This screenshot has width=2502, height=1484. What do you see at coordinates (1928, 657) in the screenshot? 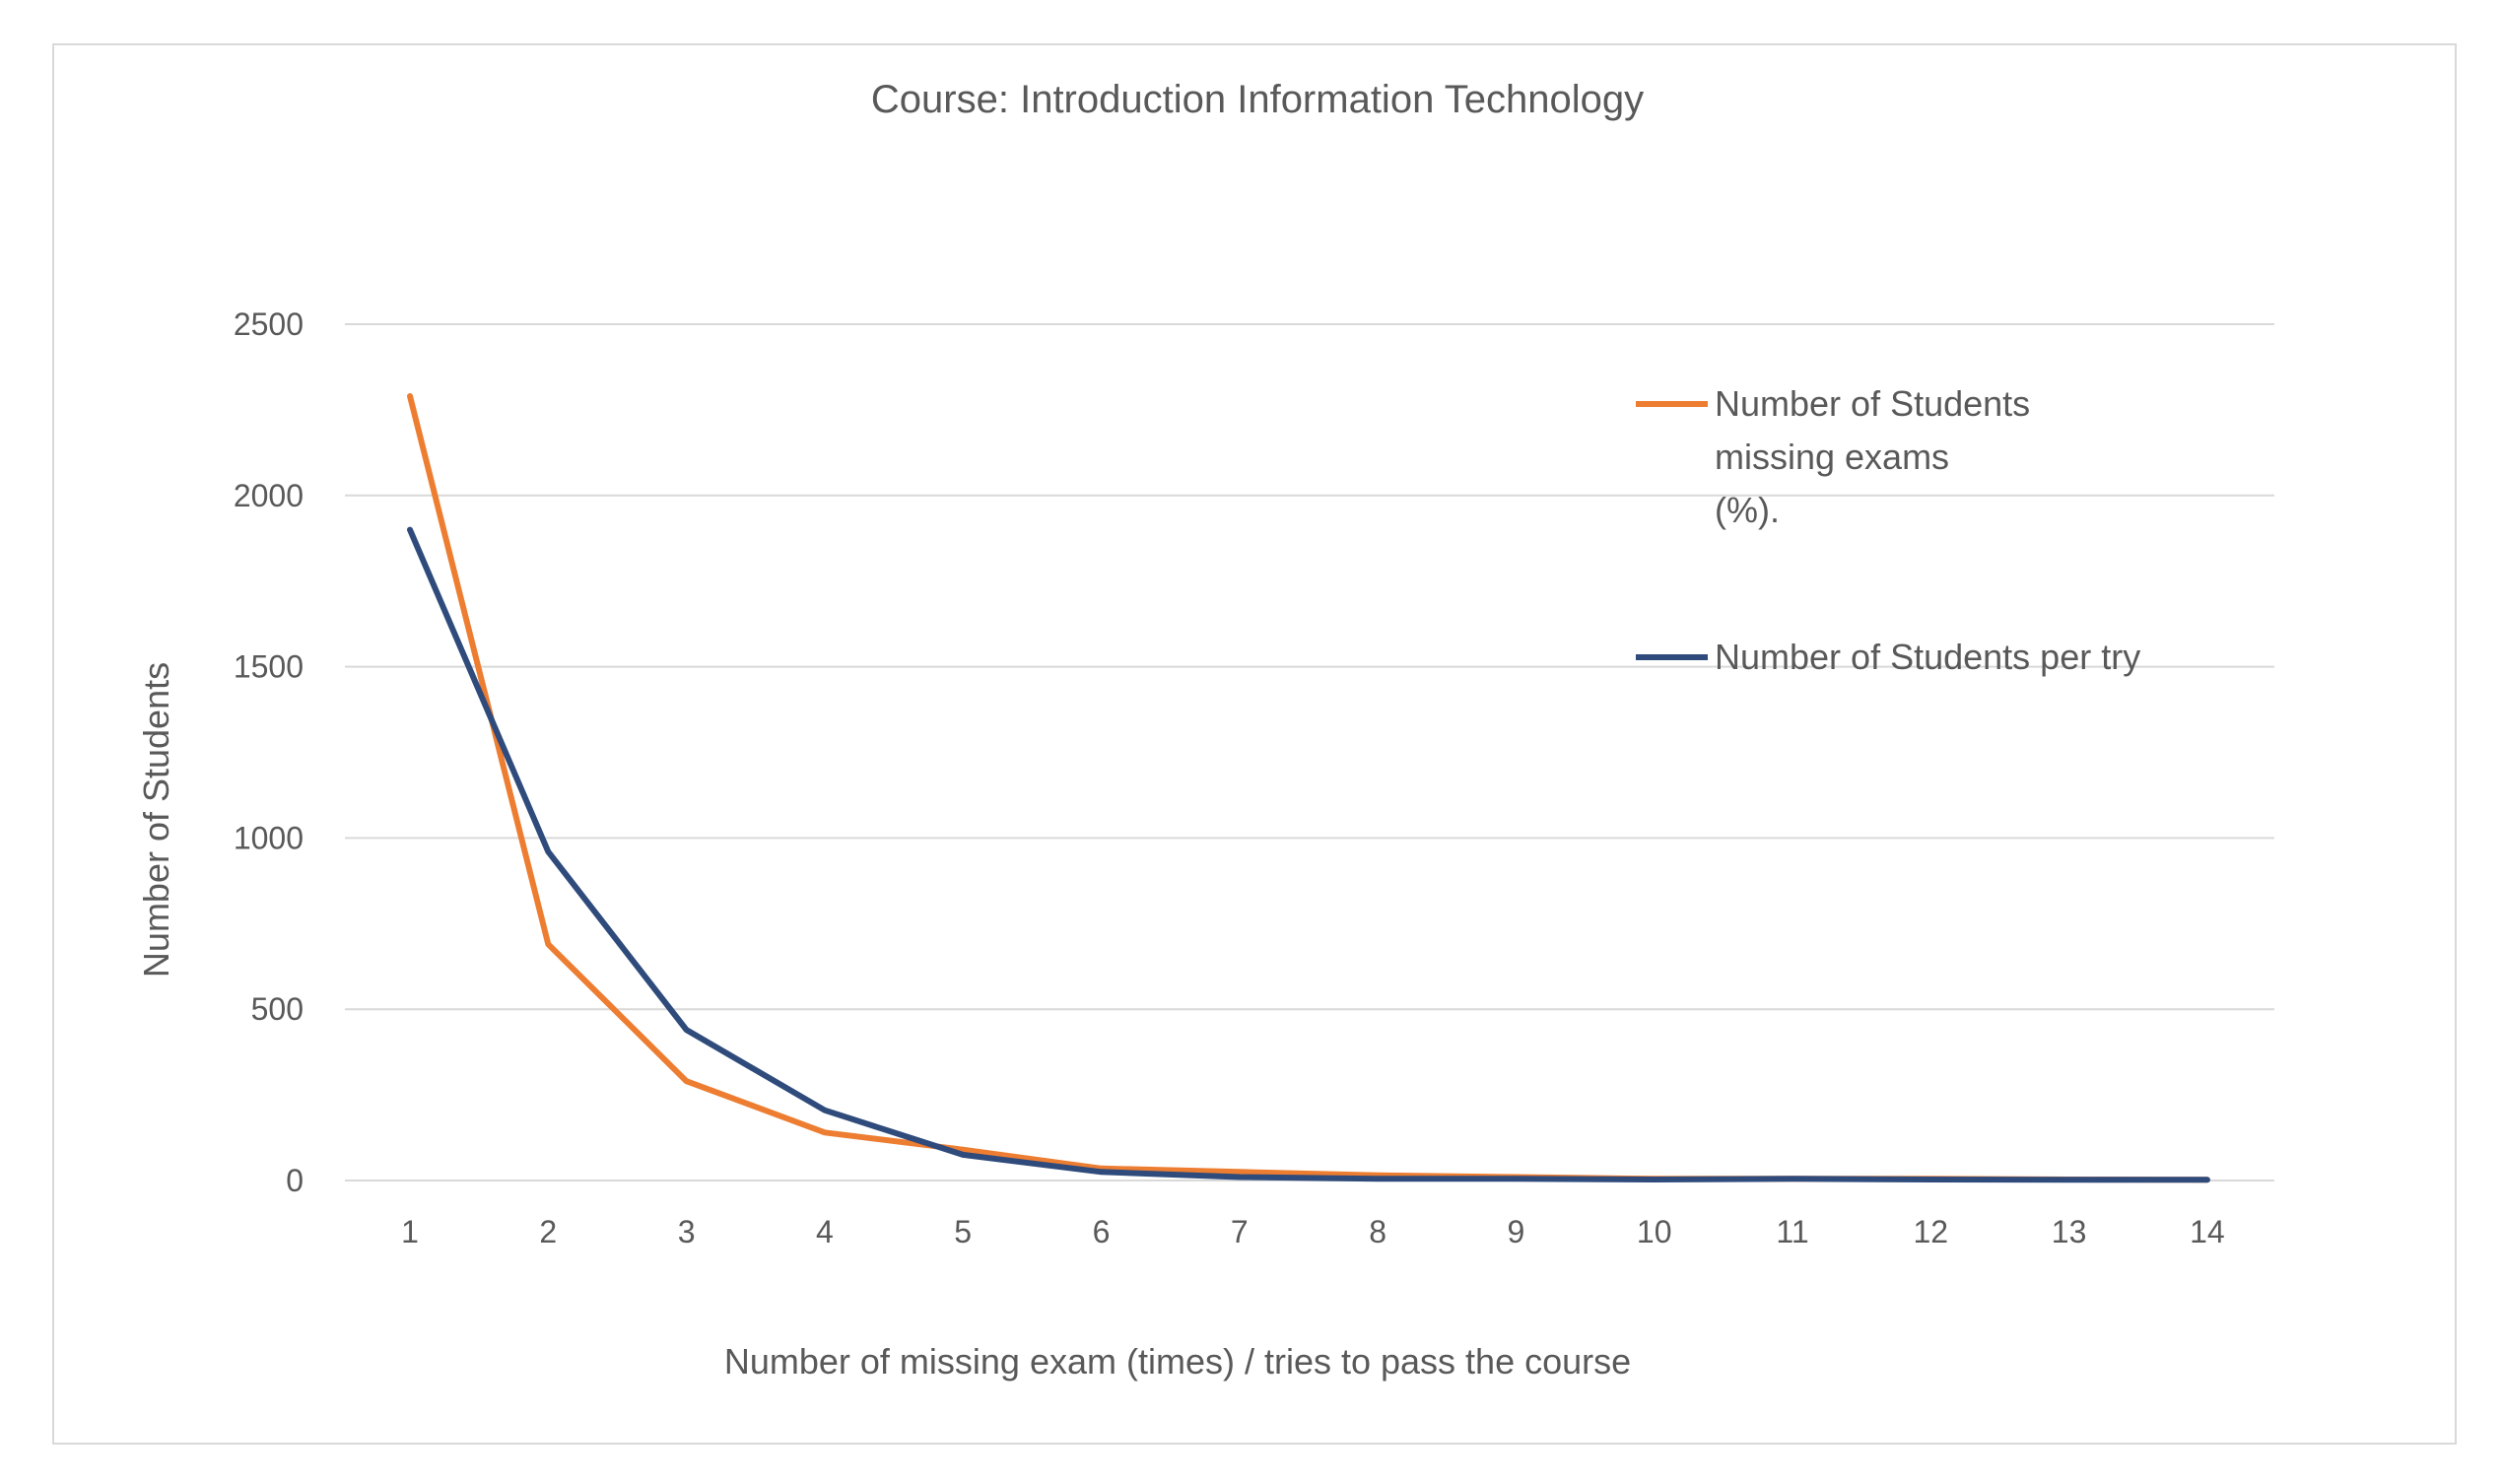
I see `legend-label-2: Number of Students per try` at bounding box center [1928, 657].